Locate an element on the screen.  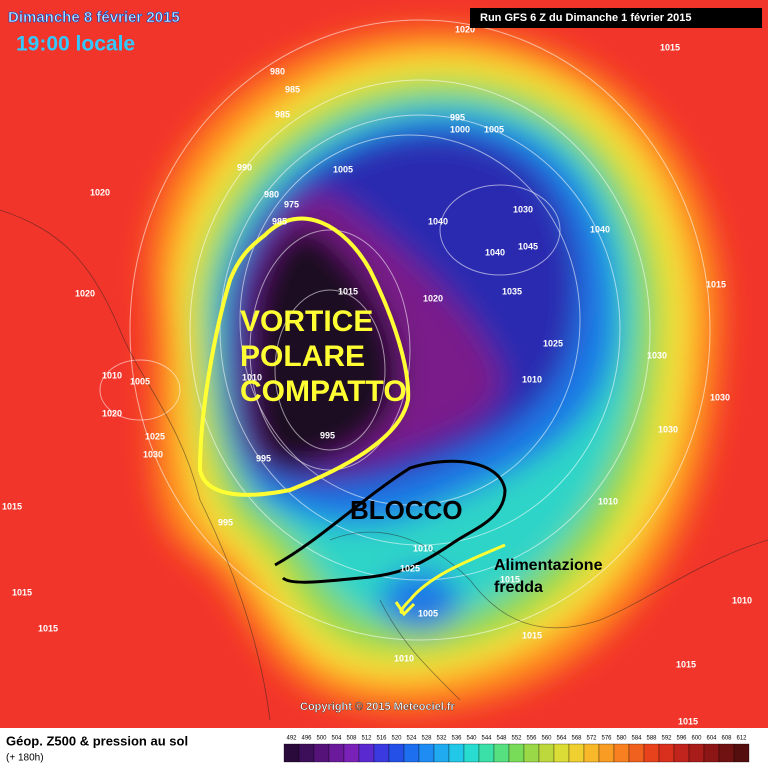
legend-level: 504 is located at coordinates (336, 739).